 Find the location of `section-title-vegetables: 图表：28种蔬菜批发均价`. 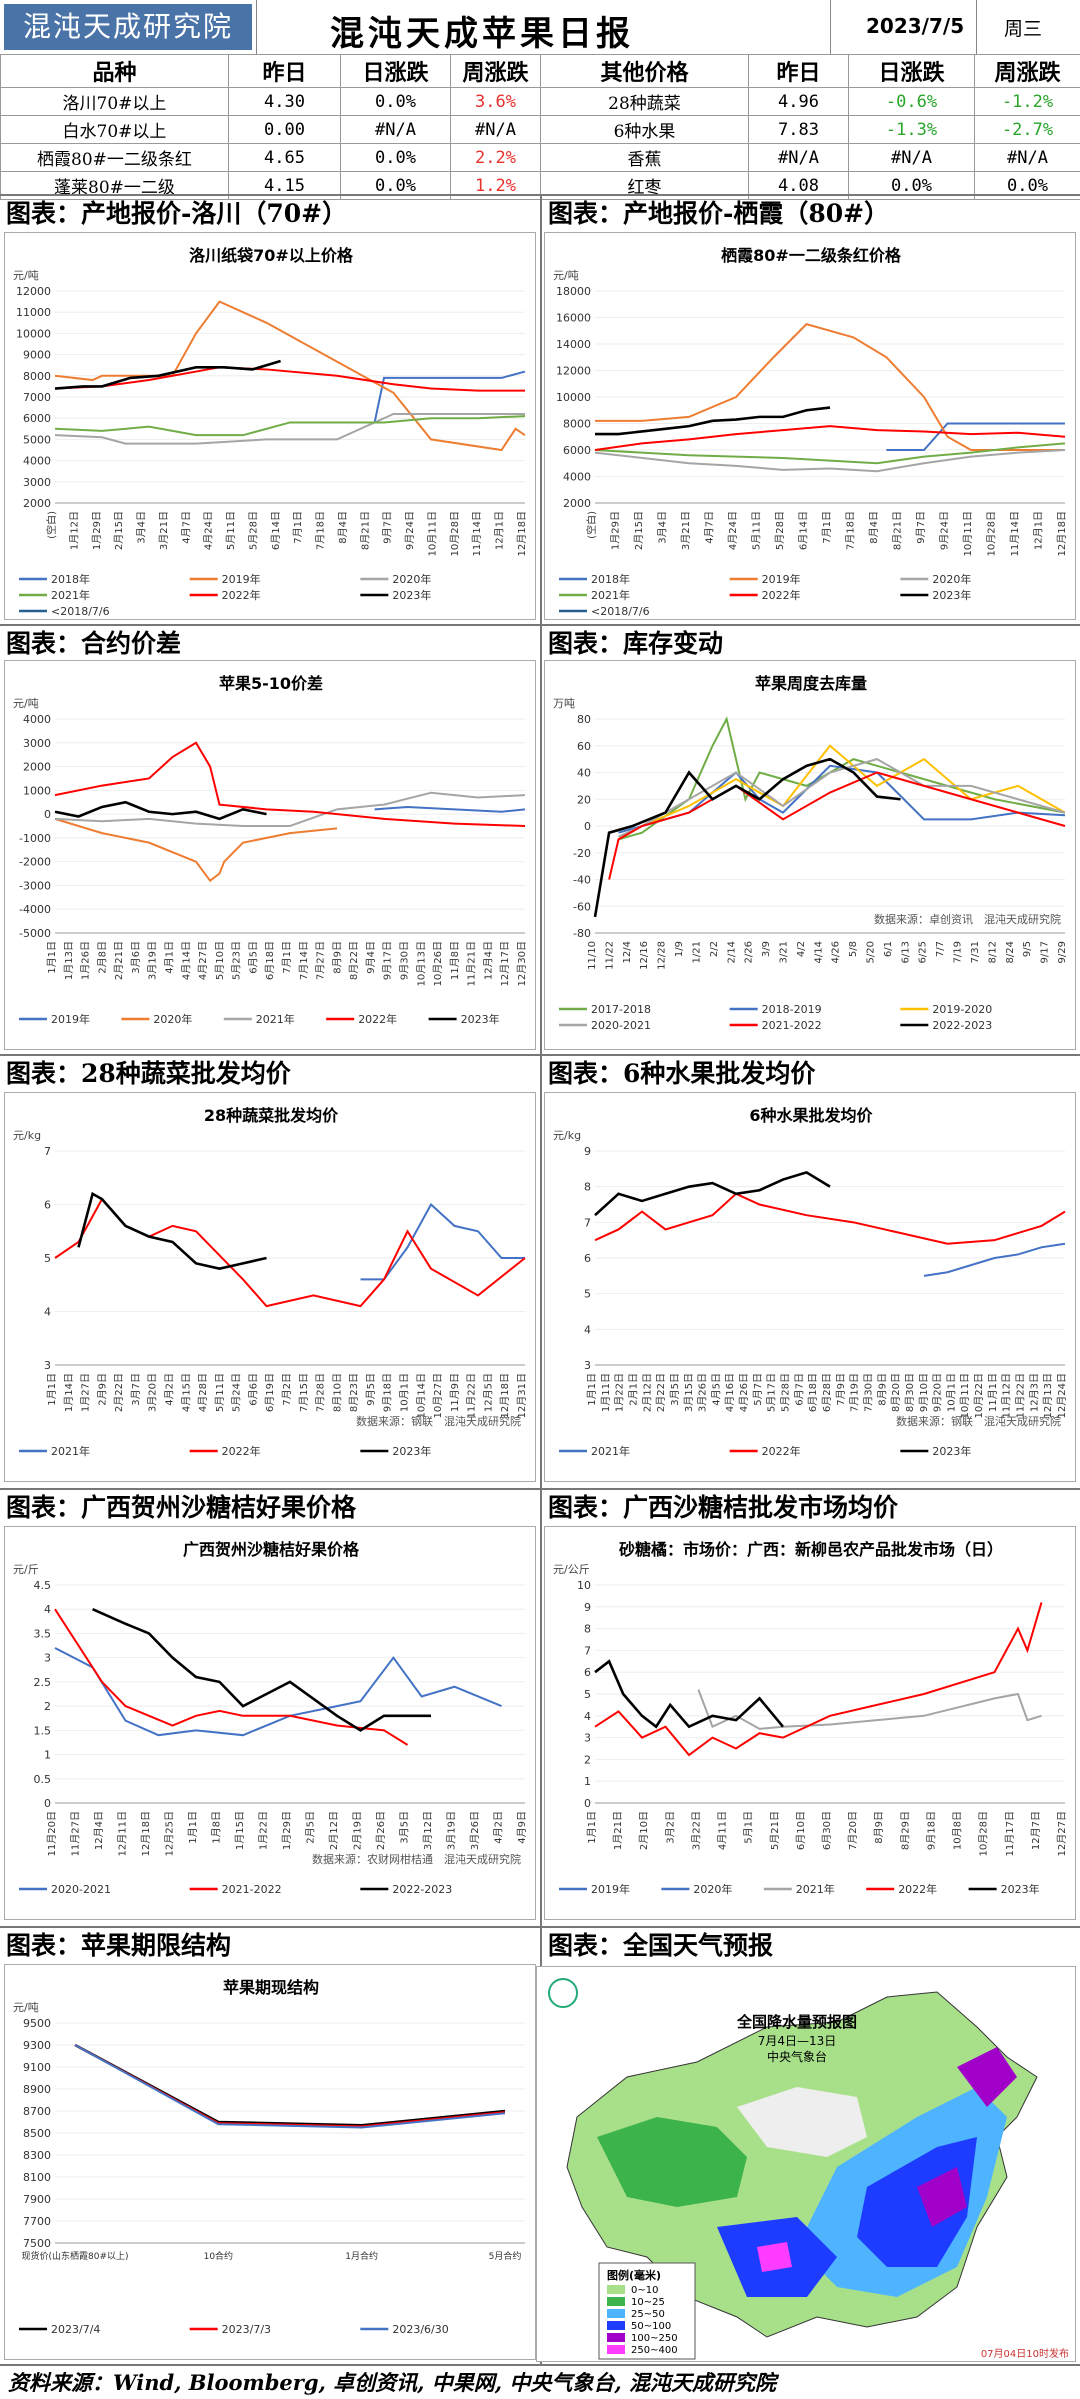

section-title-vegetables: 图表：28种蔬菜批发均价 is located at coordinates (270, 1074).